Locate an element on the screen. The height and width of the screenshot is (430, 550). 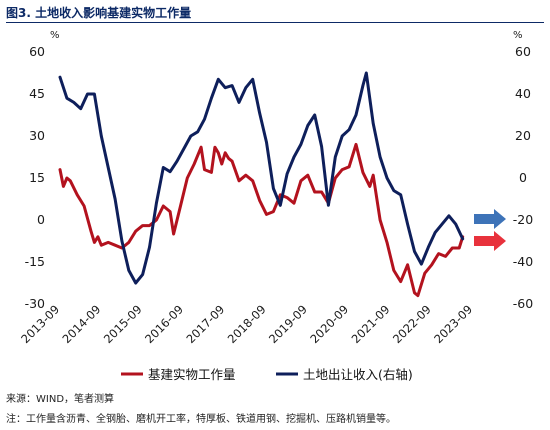
end-arrows is located at coordinates (490, 230).